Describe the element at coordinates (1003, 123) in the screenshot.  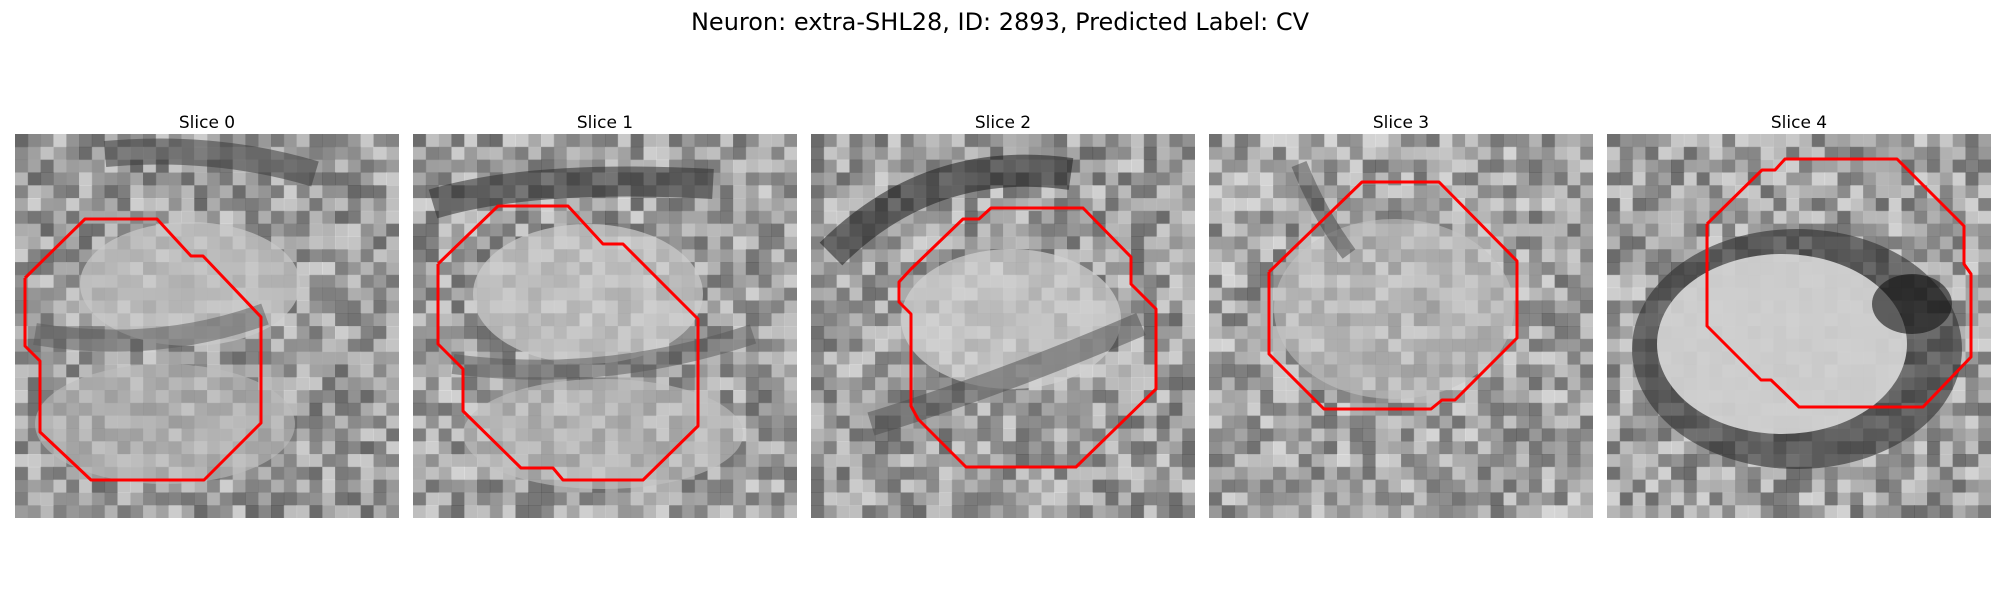
I see `slice-title-2: Slice 2` at that location.